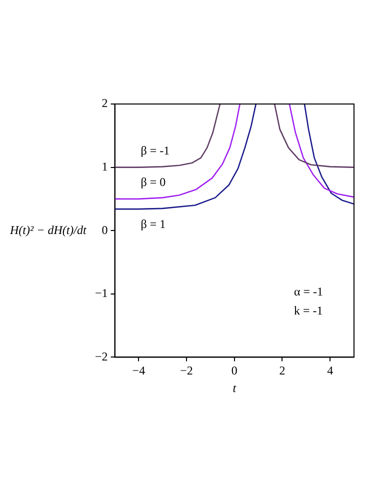  What do you see at coordinates (101, 356) in the screenshot?
I see `y-tick-label: −2` at bounding box center [101, 356].